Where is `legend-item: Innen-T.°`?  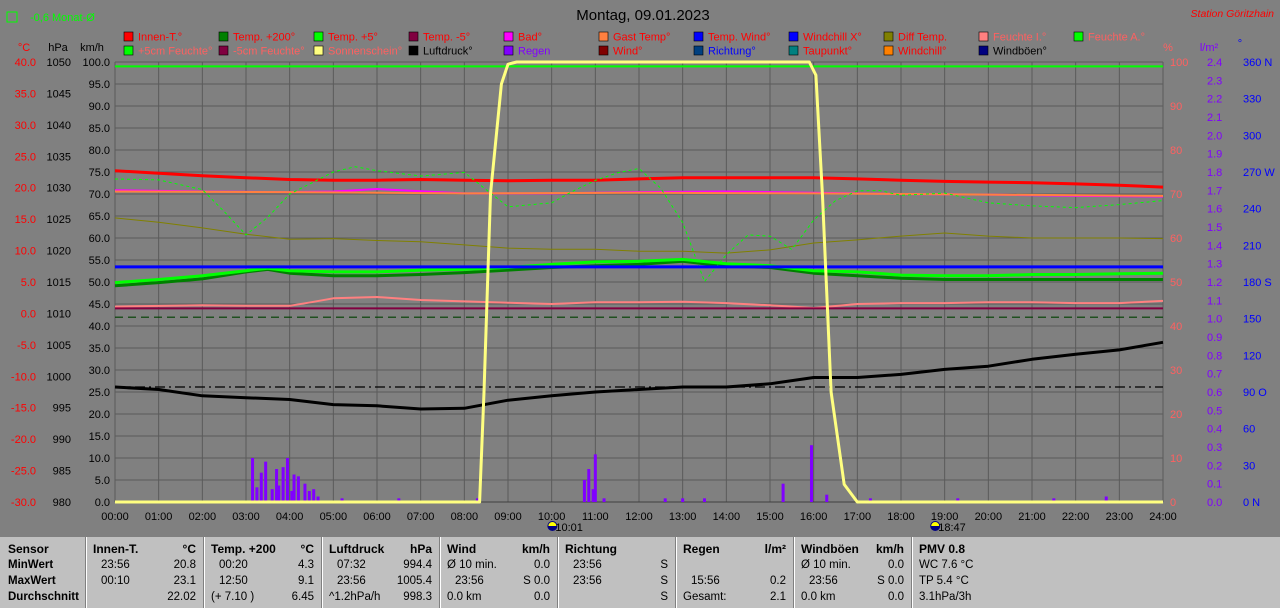
legend-item: Innen-T.° is located at coordinates (152, 37).